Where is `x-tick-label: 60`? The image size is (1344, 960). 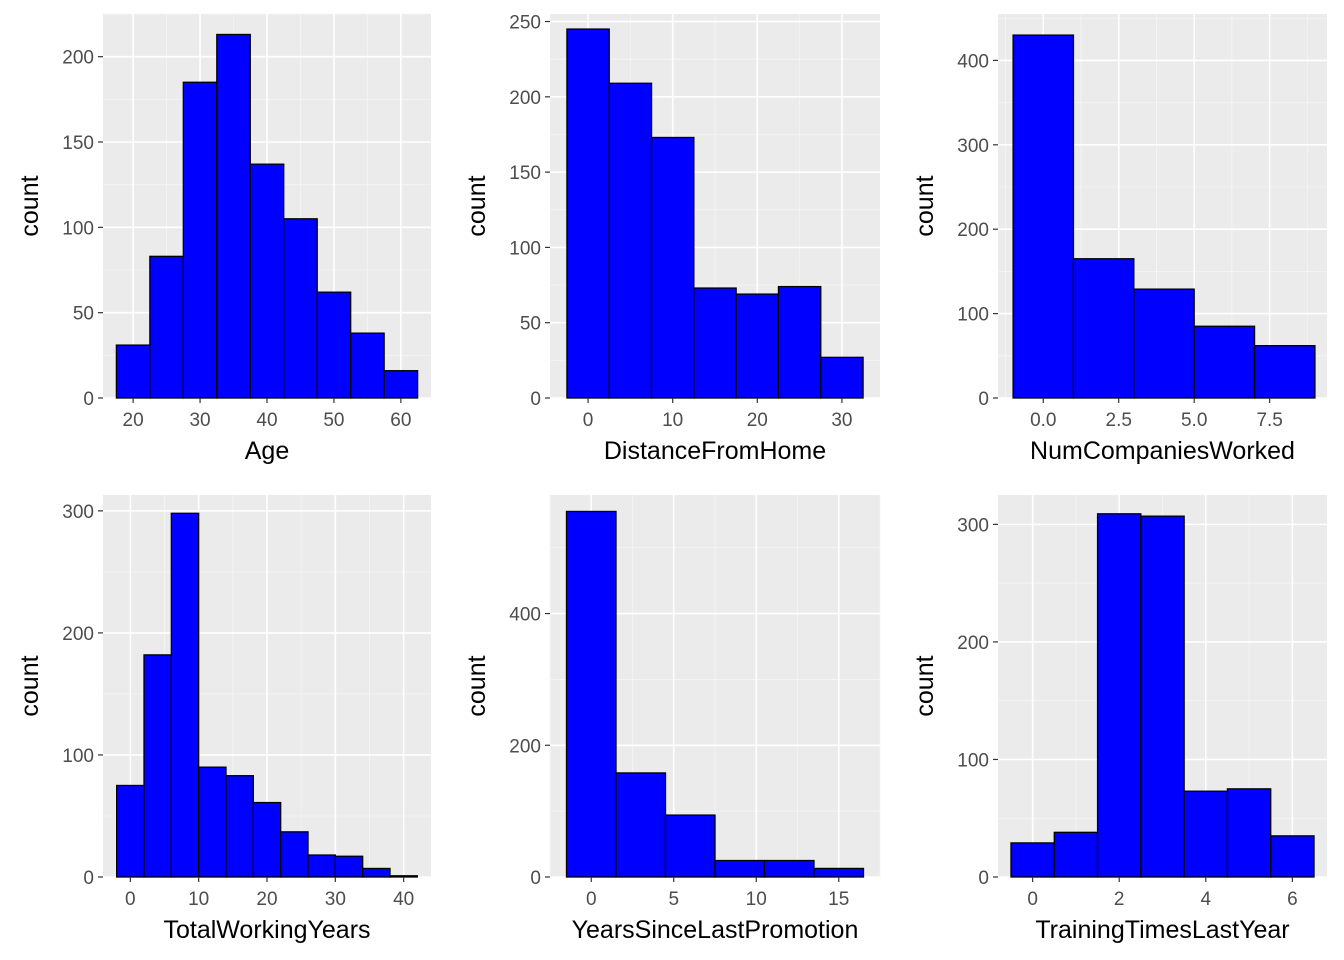 x-tick-label: 60 is located at coordinates (400, 420).